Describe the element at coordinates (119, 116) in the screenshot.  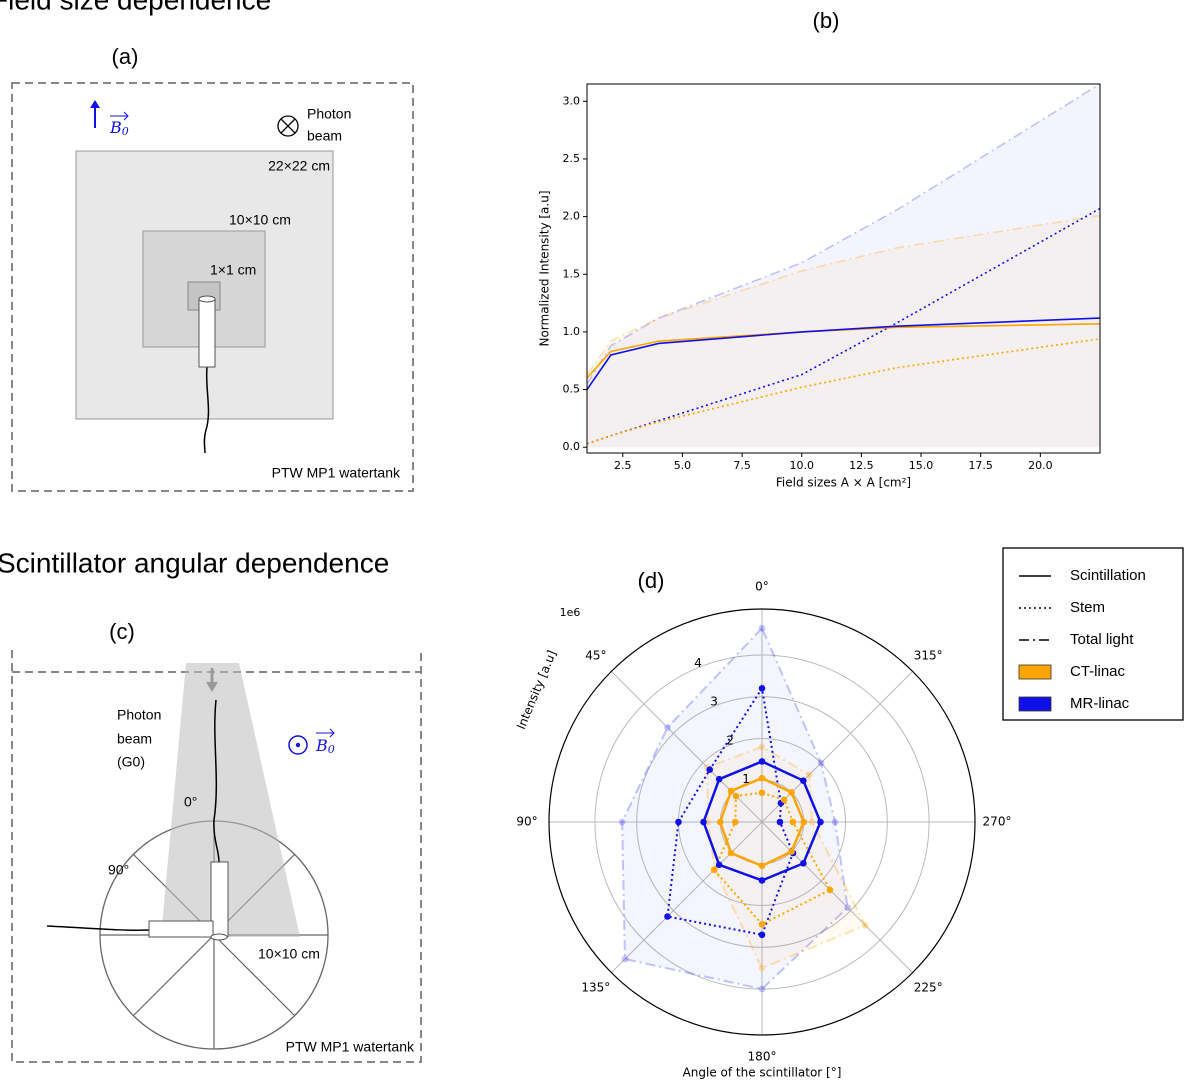
I see `vector-arrow` at that location.